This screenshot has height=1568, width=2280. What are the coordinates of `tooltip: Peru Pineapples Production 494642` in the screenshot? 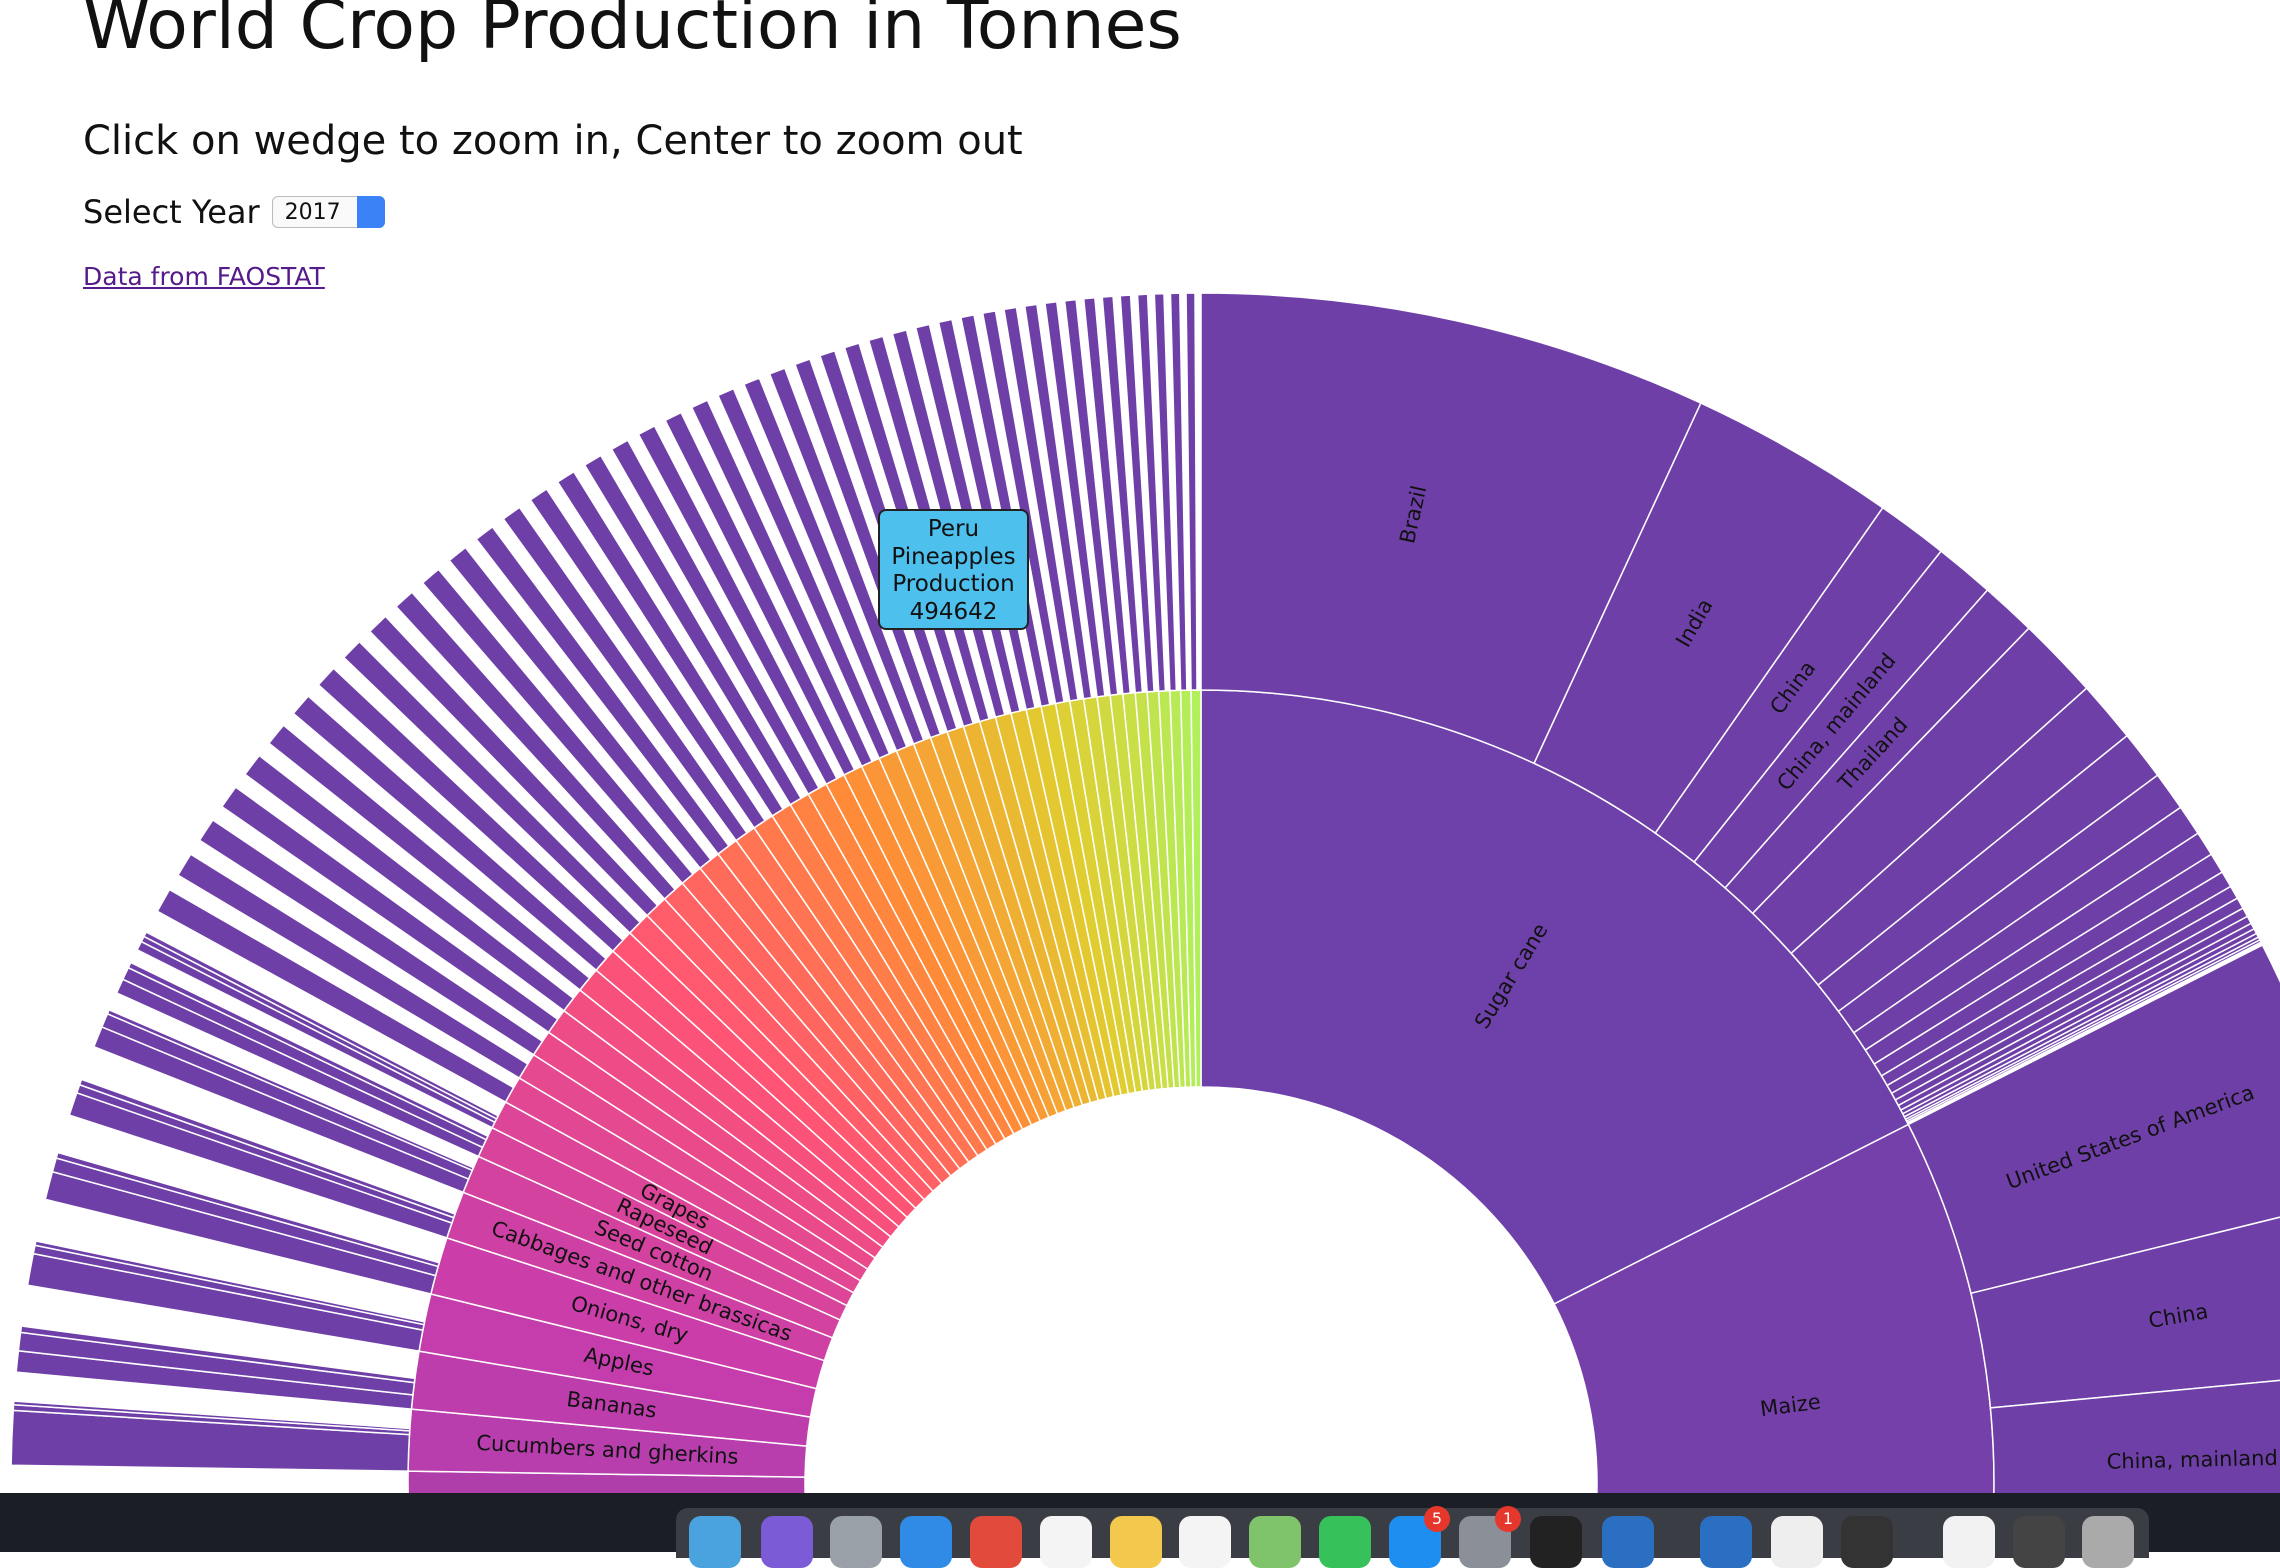 It's located at (953, 569).